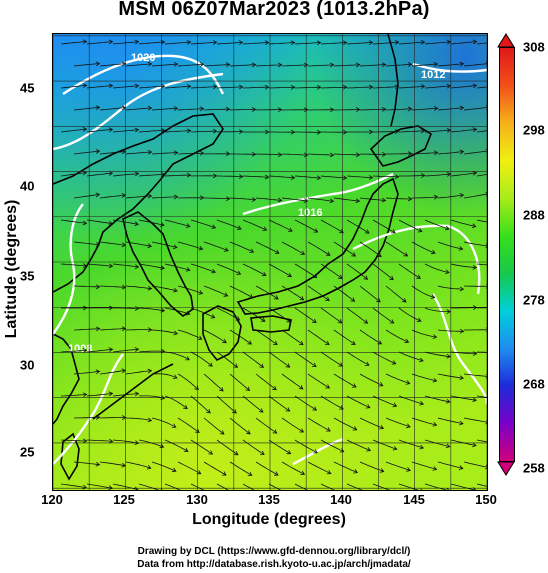  What do you see at coordinates (318, 194) in the screenshot?
I see `isobar-d` at bounding box center [318, 194].